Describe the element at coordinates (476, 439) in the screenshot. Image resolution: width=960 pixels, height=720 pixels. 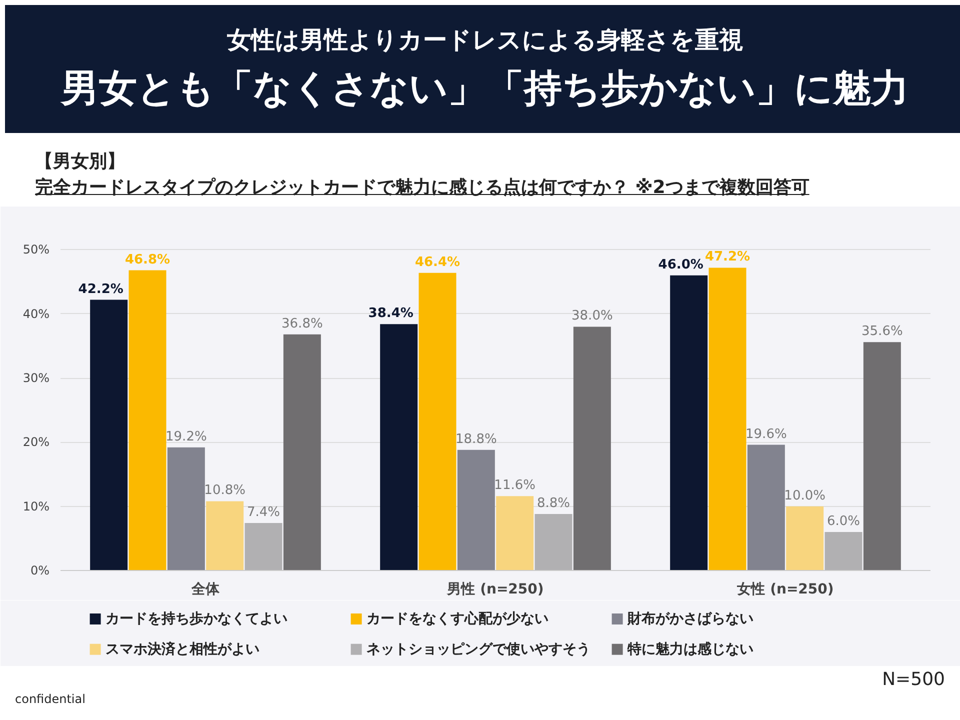
I see `data-label: 18.8%` at that location.